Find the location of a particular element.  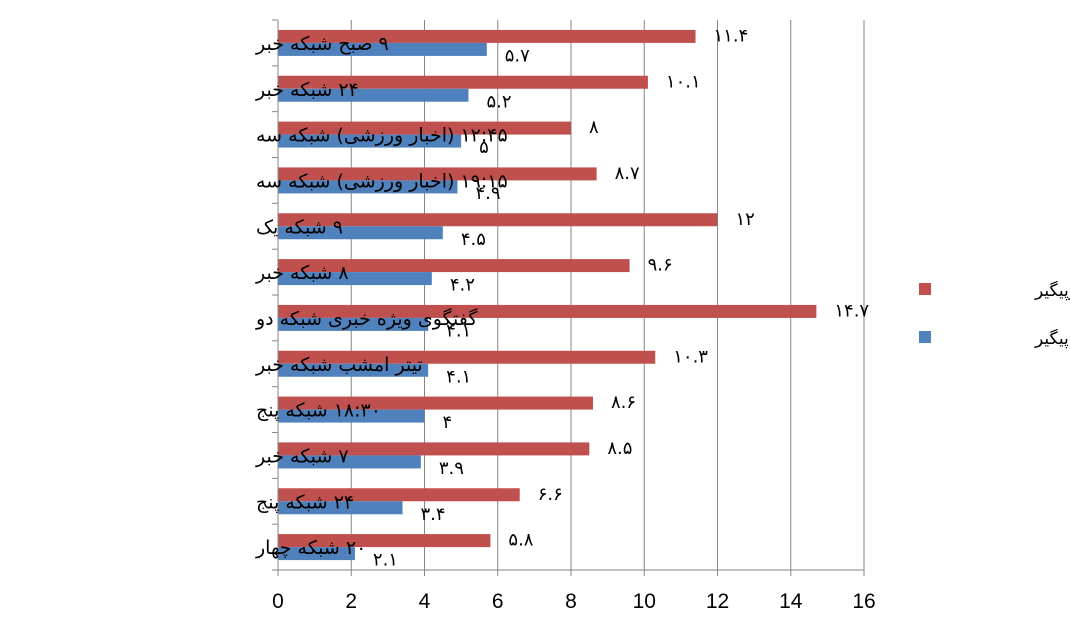

data-label: ۱۴.۷ is located at coordinates (851, 310).